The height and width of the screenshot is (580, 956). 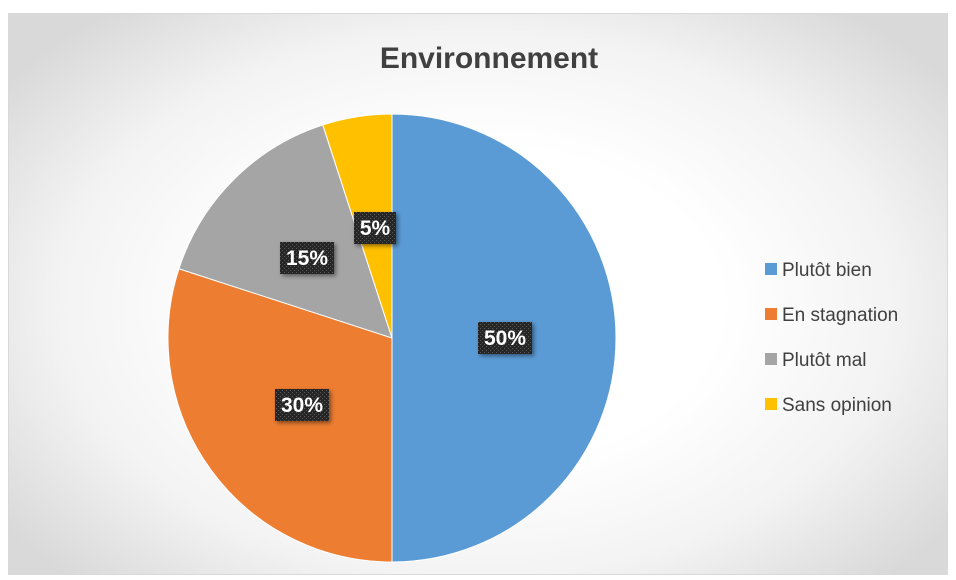 What do you see at coordinates (827, 270) in the screenshot?
I see `legend-label: Plutôt bien` at bounding box center [827, 270].